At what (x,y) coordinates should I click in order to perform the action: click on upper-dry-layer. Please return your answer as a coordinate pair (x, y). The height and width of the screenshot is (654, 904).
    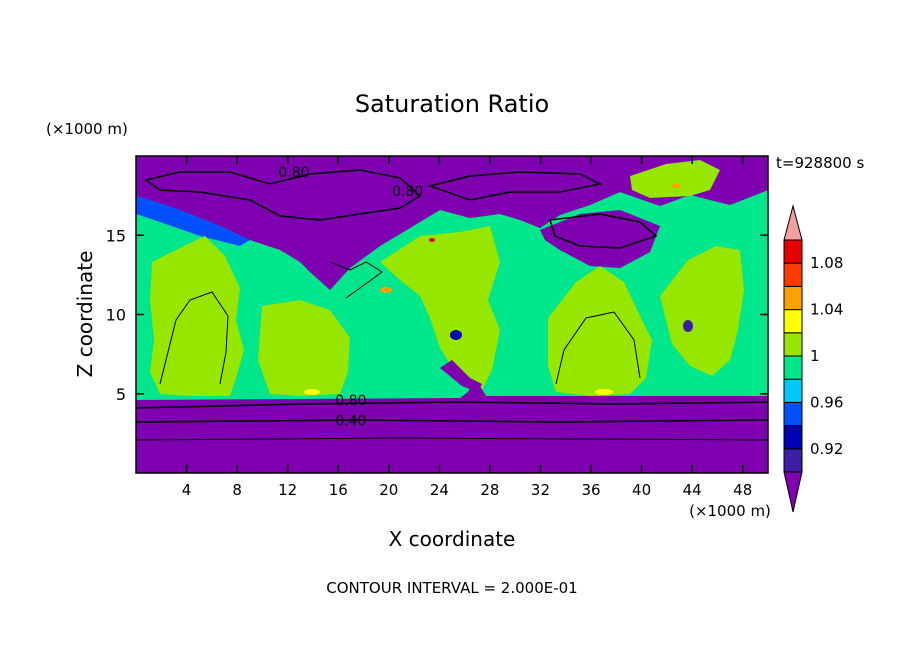
    Looking at the image, I should click on (452, 223).